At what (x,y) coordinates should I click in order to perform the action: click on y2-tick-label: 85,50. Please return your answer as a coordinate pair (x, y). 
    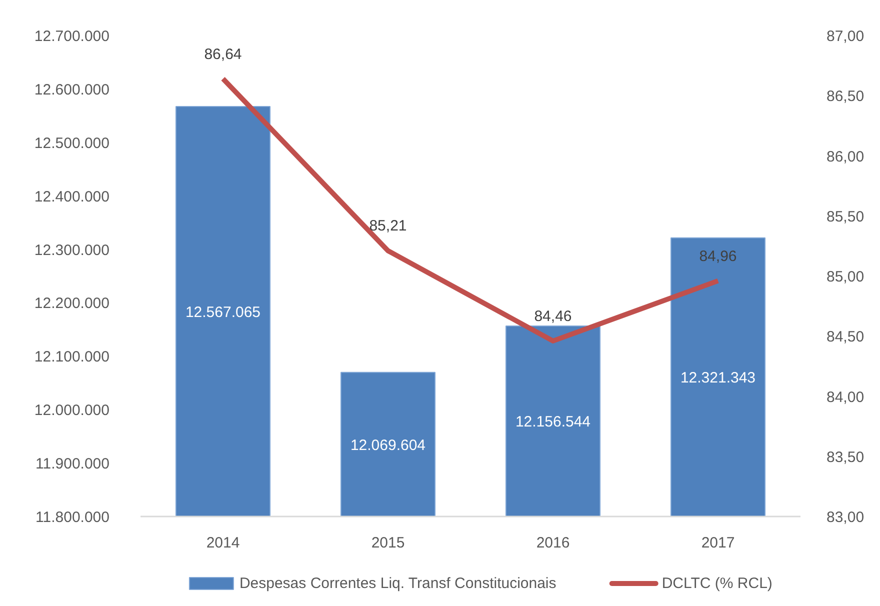
    Looking at the image, I should click on (845, 217).